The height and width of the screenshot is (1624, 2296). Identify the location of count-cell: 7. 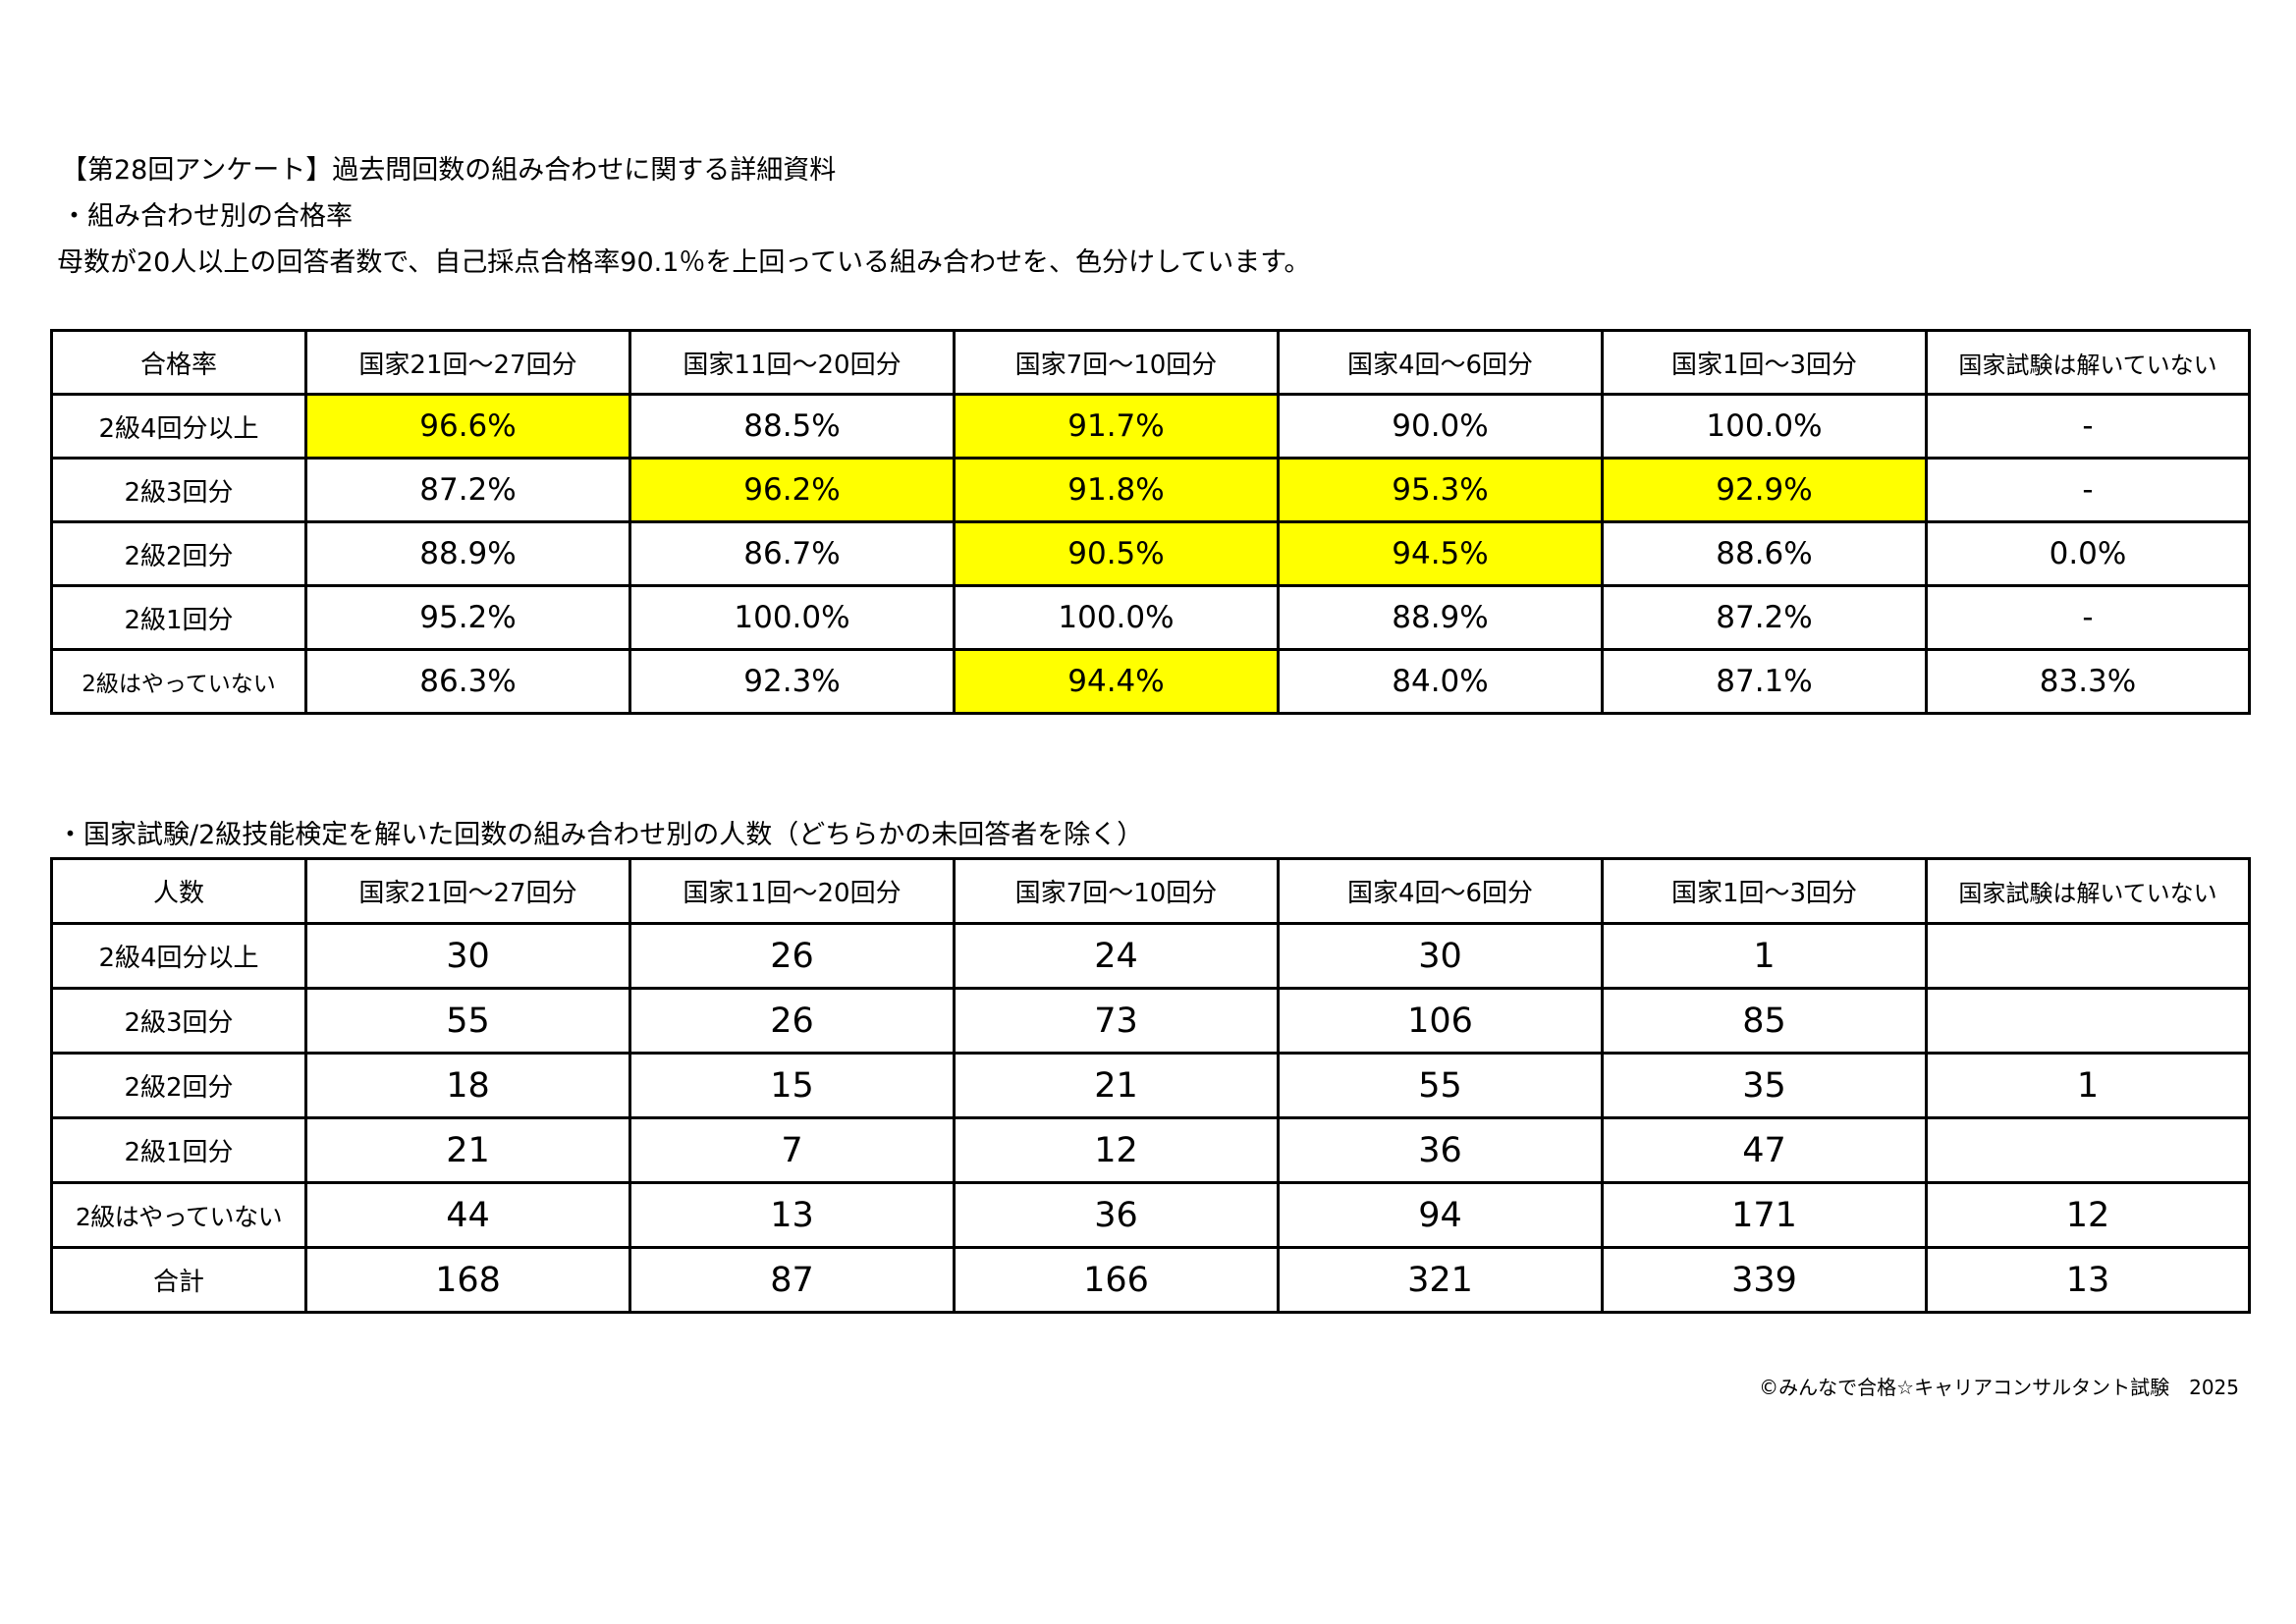
(792, 1150).